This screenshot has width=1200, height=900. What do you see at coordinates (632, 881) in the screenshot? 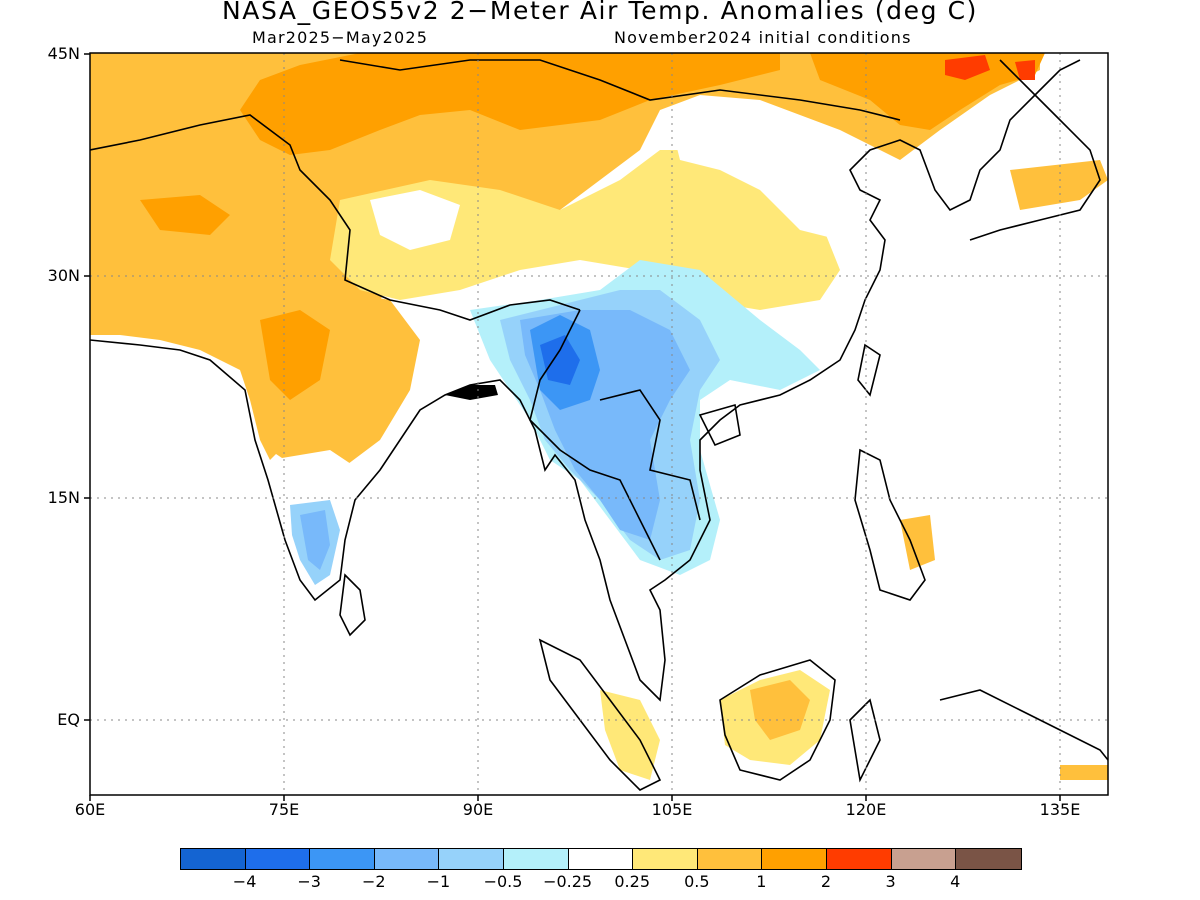
I see `colorbar-label: 0.25` at bounding box center [632, 881].